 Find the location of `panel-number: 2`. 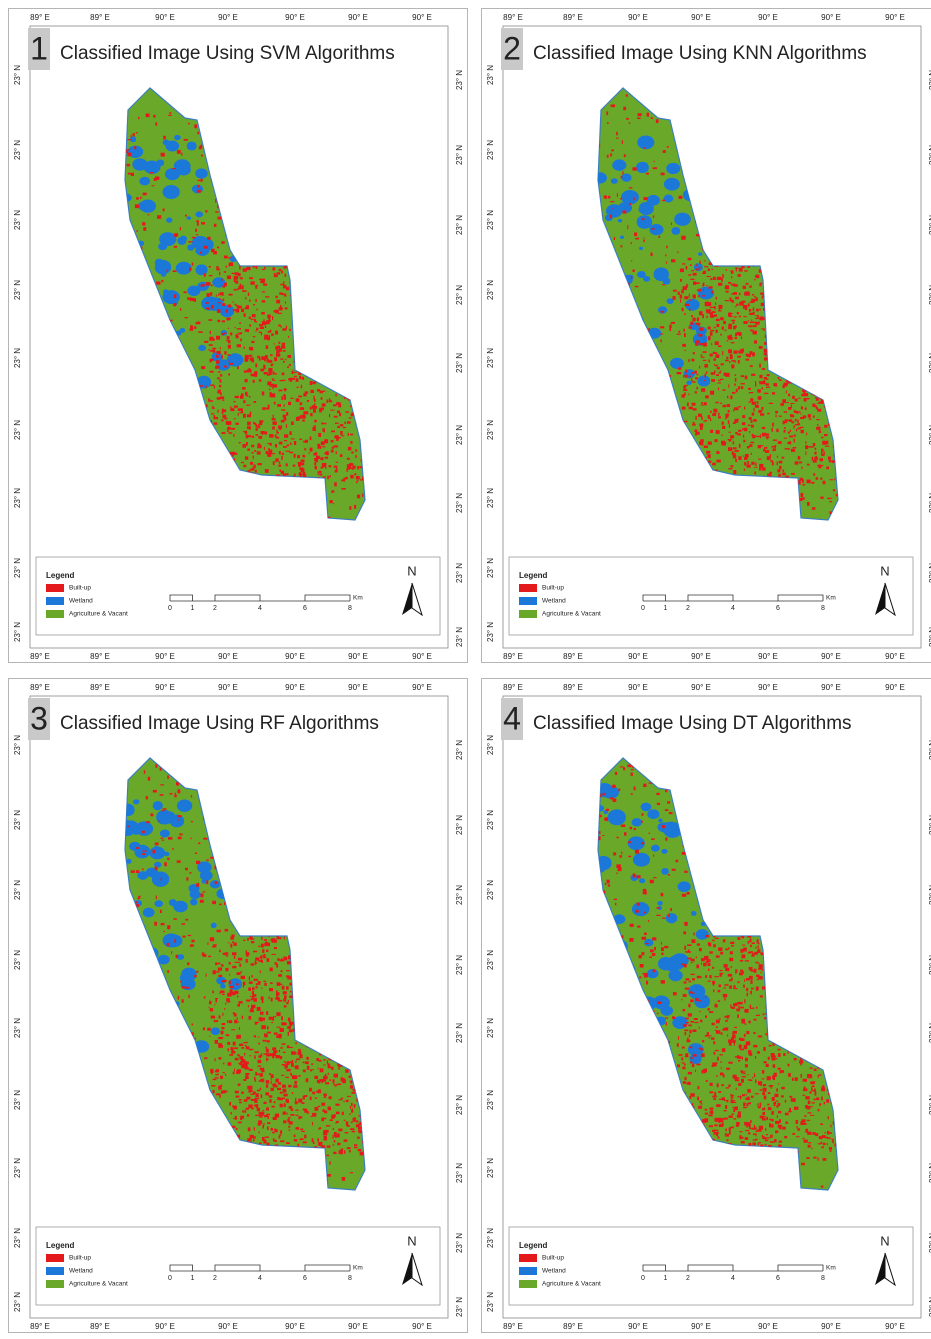

panel-number: 2 is located at coordinates (512, 48).